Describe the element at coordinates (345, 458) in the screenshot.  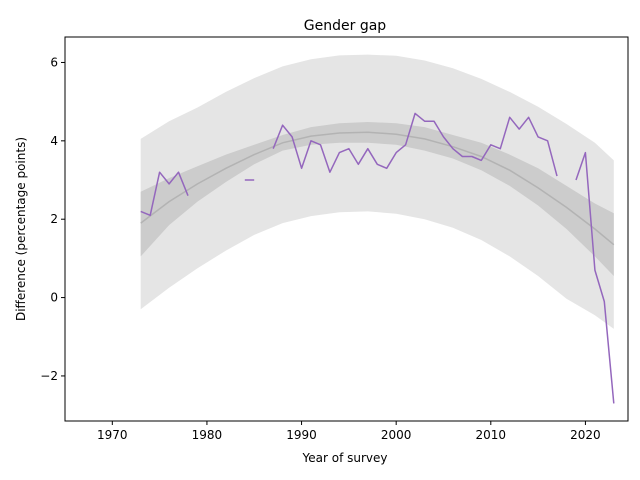
I see `x-axis-label: Year of survey` at that location.